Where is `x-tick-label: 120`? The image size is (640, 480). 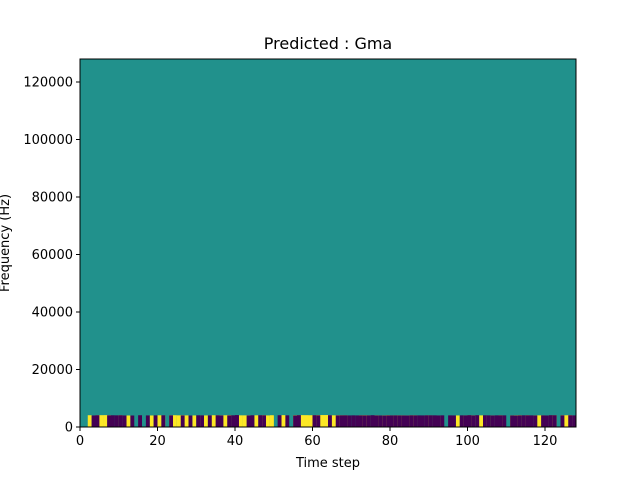 x-tick-label: 120 is located at coordinates (545, 441).